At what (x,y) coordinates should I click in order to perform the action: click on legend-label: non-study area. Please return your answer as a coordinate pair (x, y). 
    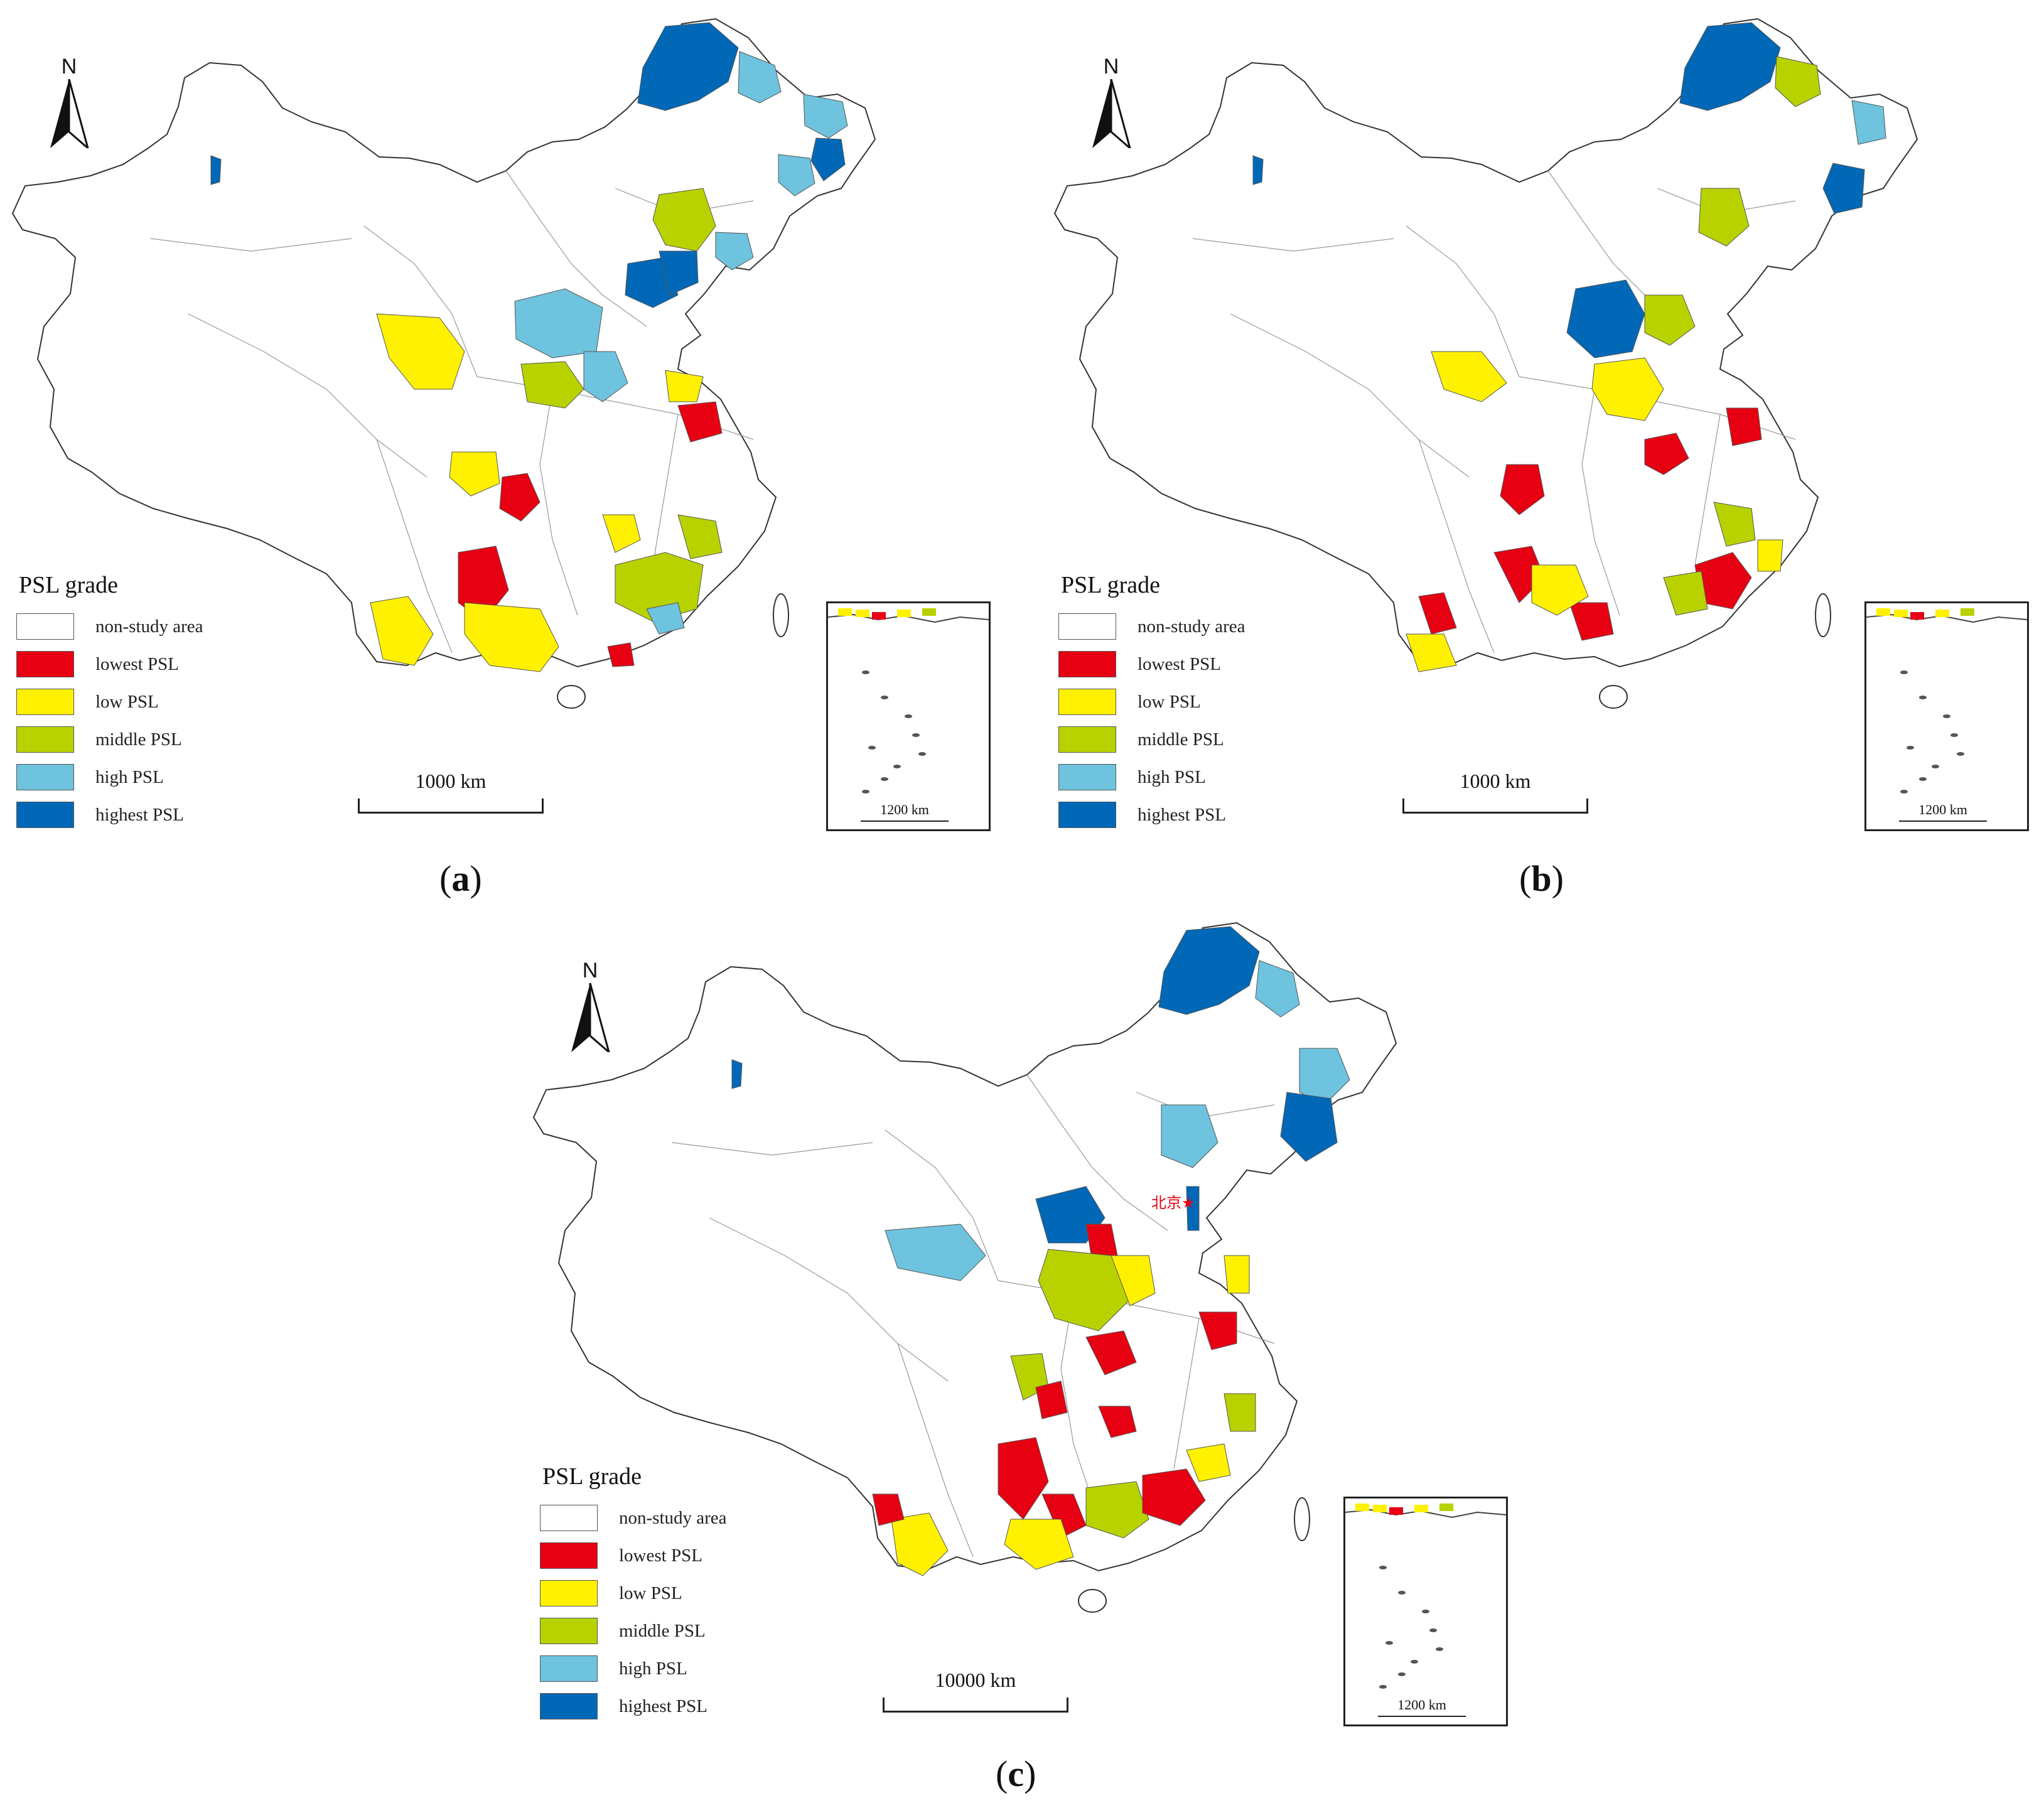
    Looking at the image, I should click on (149, 626).